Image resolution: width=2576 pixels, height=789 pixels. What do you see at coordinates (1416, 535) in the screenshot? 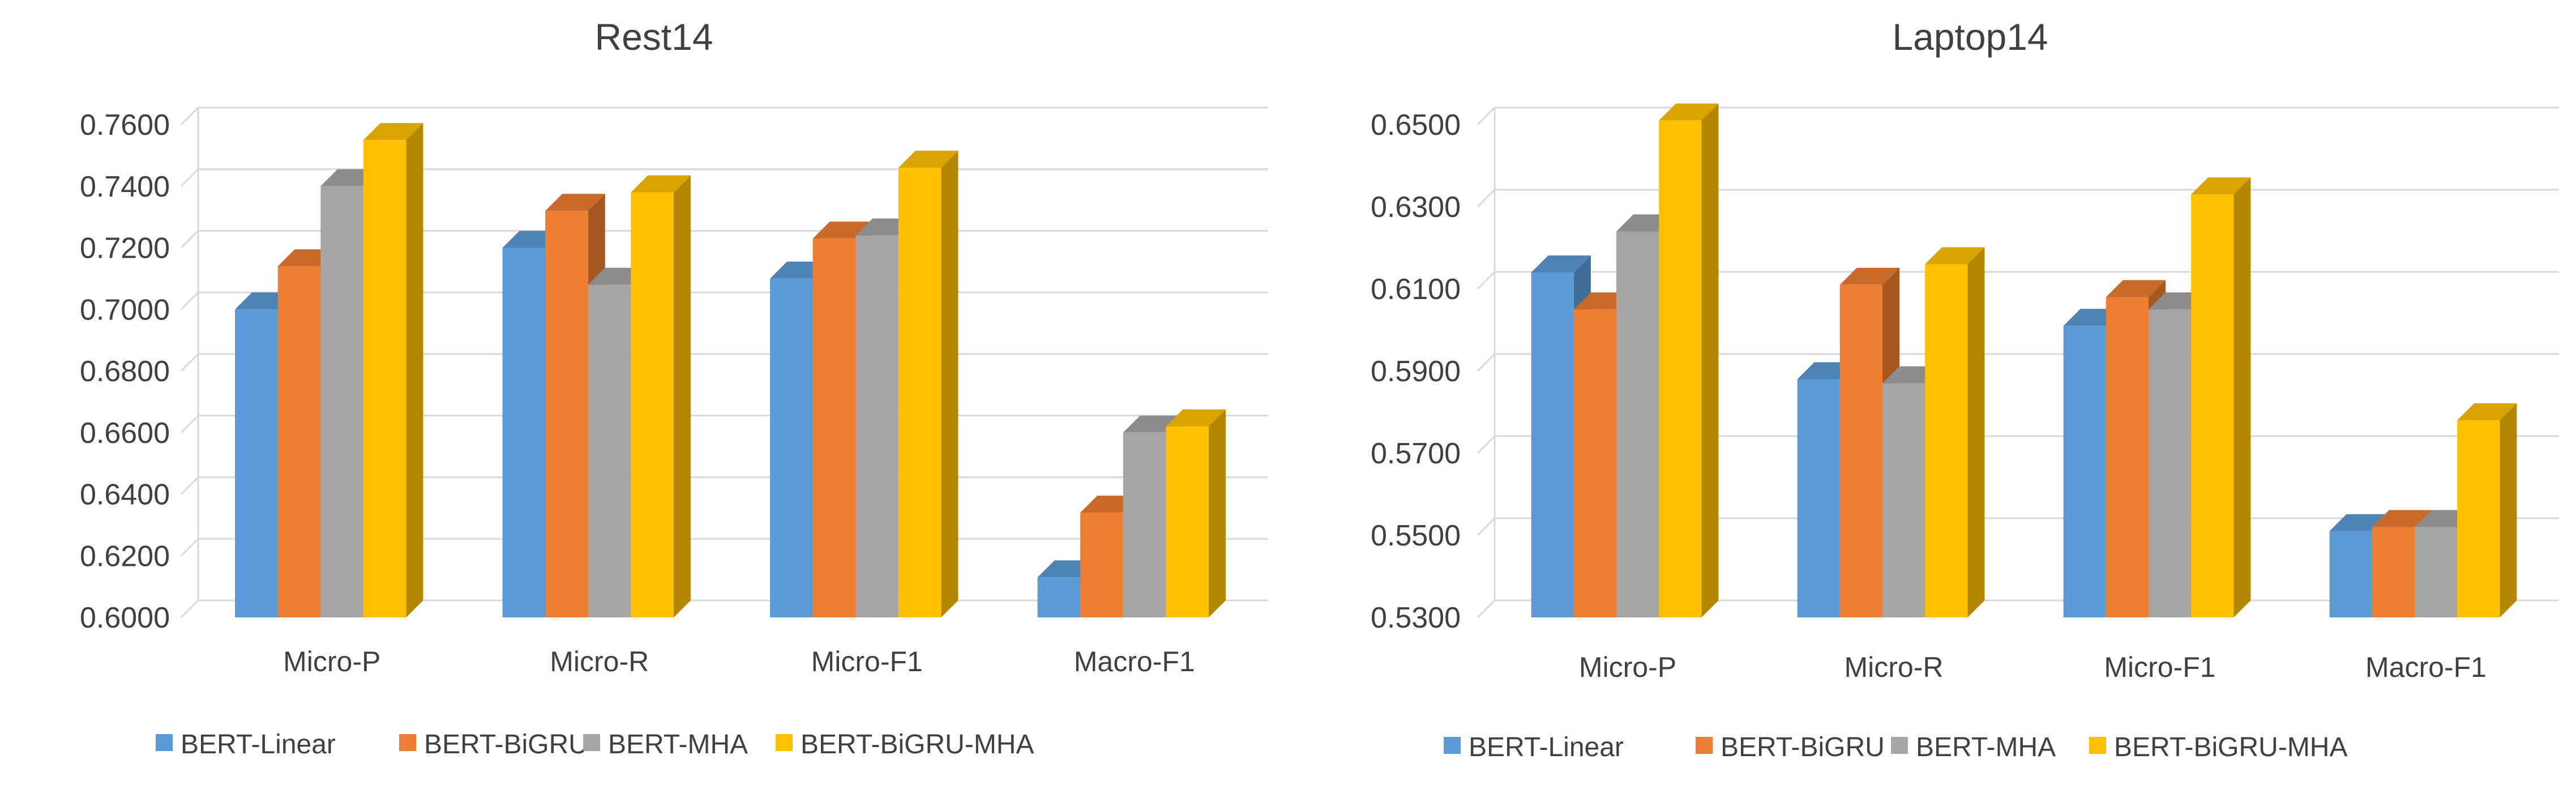
I see `y-tick-label: 0.5500` at bounding box center [1416, 535].